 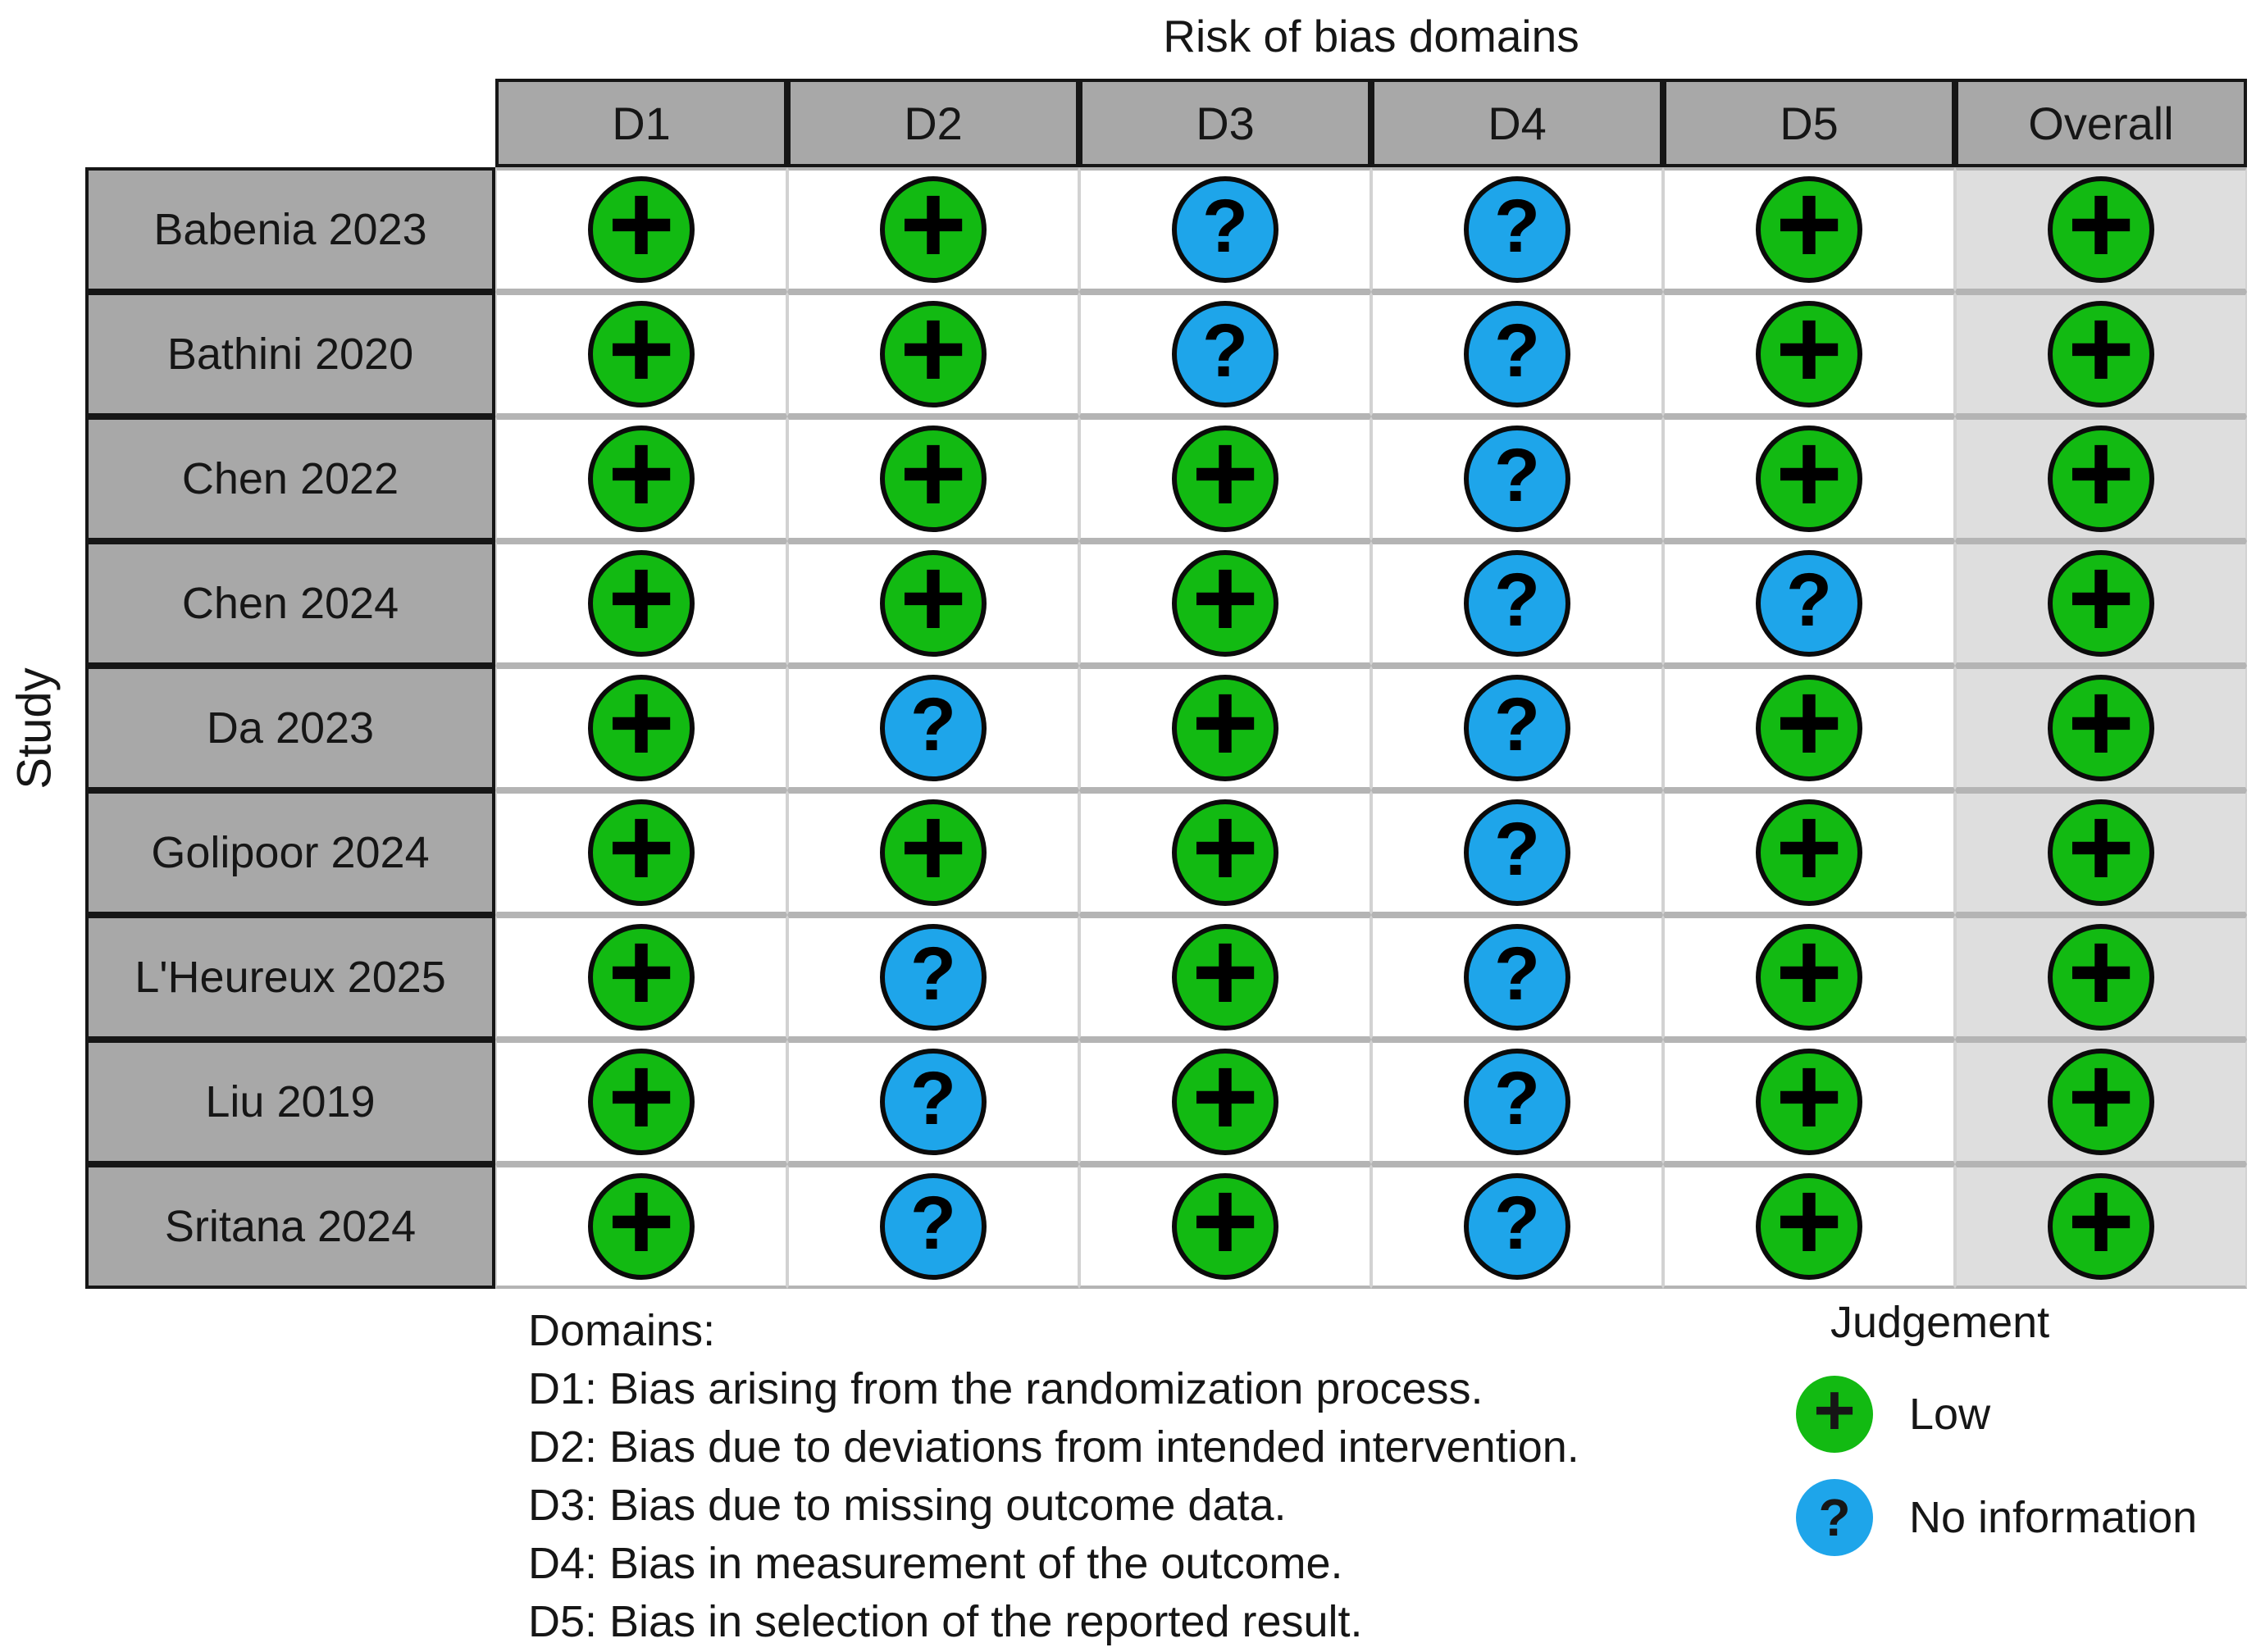 I want to click on legend-no-information-icon: ?, so click(x=1834, y=1517).